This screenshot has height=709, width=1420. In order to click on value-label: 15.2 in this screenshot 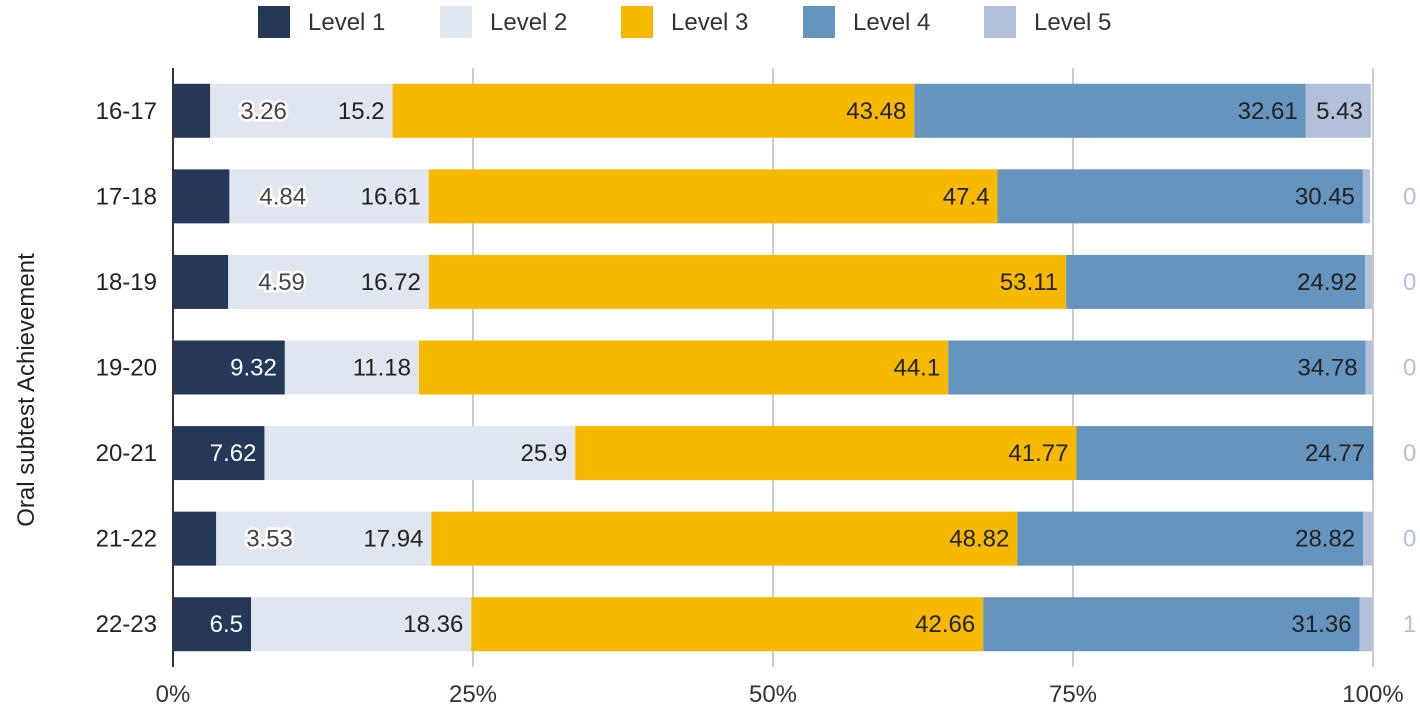, I will do `click(361, 111)`.